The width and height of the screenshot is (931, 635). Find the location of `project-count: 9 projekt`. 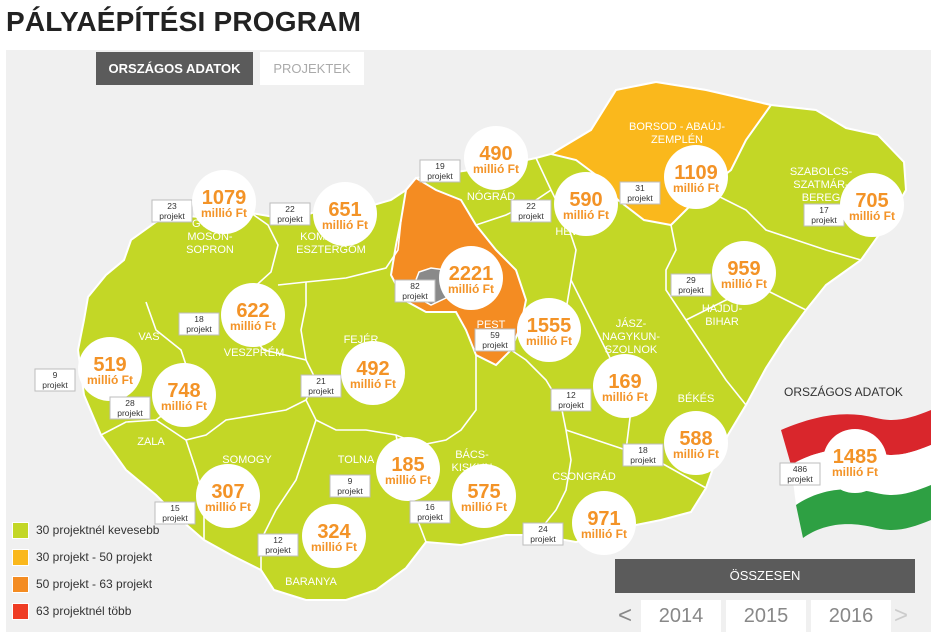

project-count: 9 projekt is located at coordinates (55, 380).